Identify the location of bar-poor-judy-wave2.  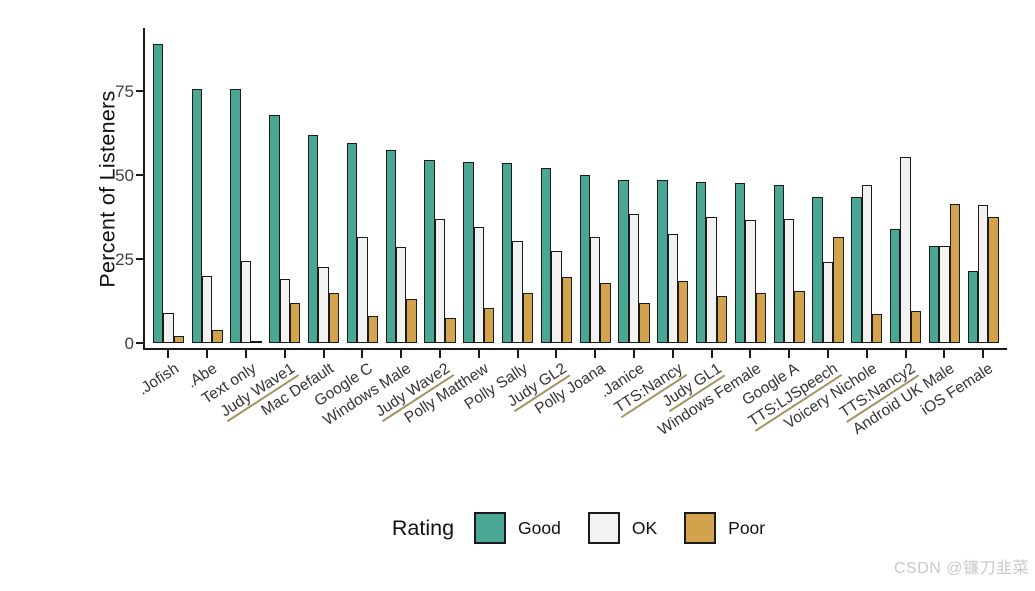
(450, 330).